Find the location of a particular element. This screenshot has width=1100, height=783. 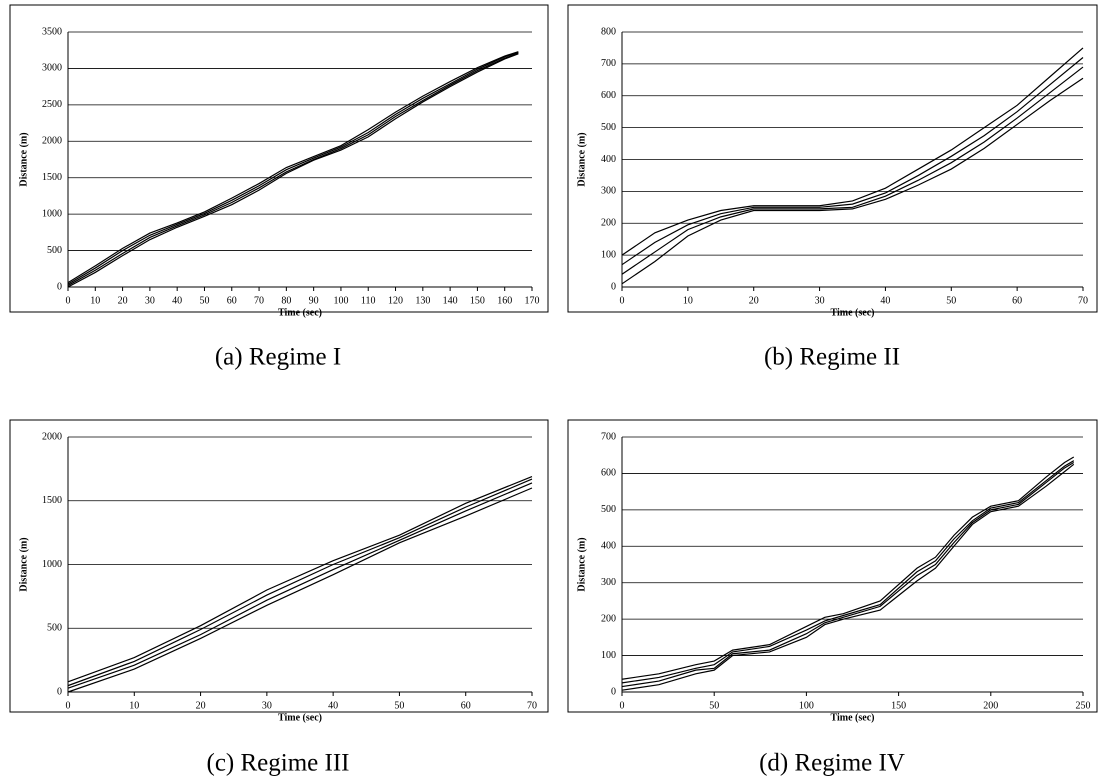

x-tick-label: 140 is located at coordinates (450, 300).